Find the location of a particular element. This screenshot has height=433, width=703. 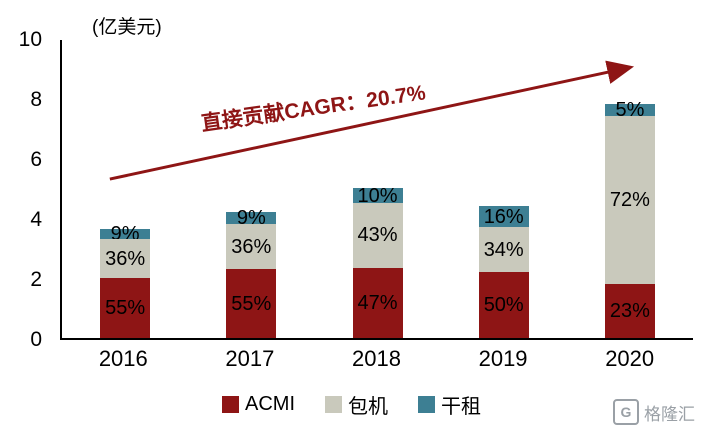

x-category-label: 2019 is located at coordinates (503, 358).